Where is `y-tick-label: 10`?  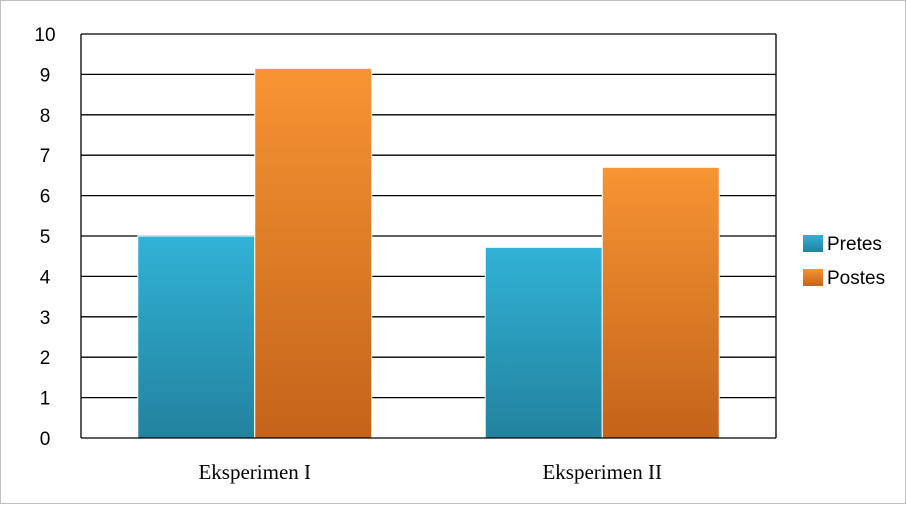
y-tick-label: 10 is located at coordinates (44, 35).